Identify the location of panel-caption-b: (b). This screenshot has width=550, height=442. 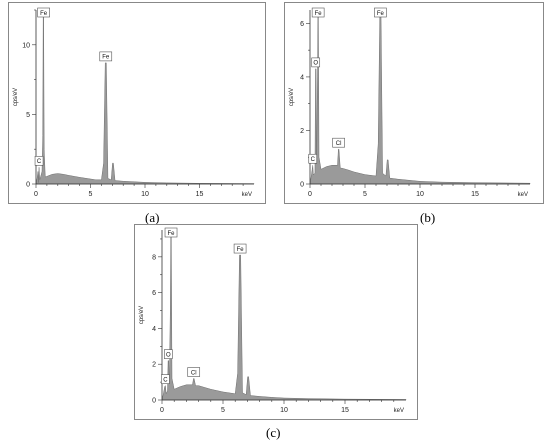
(428, 217).